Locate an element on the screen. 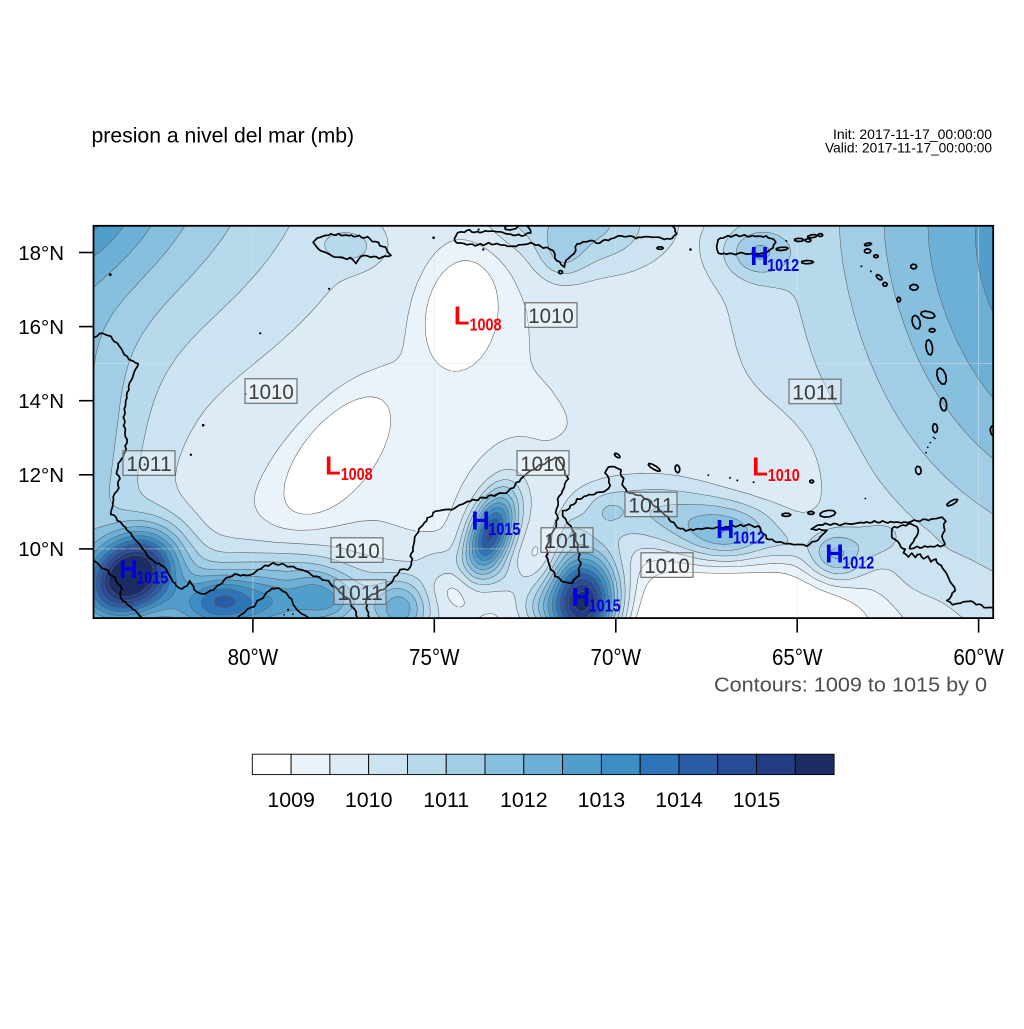 The width and height of the screenshot is (1024, 1029). svg-text: 14°N is located at coordinates (41, 401).